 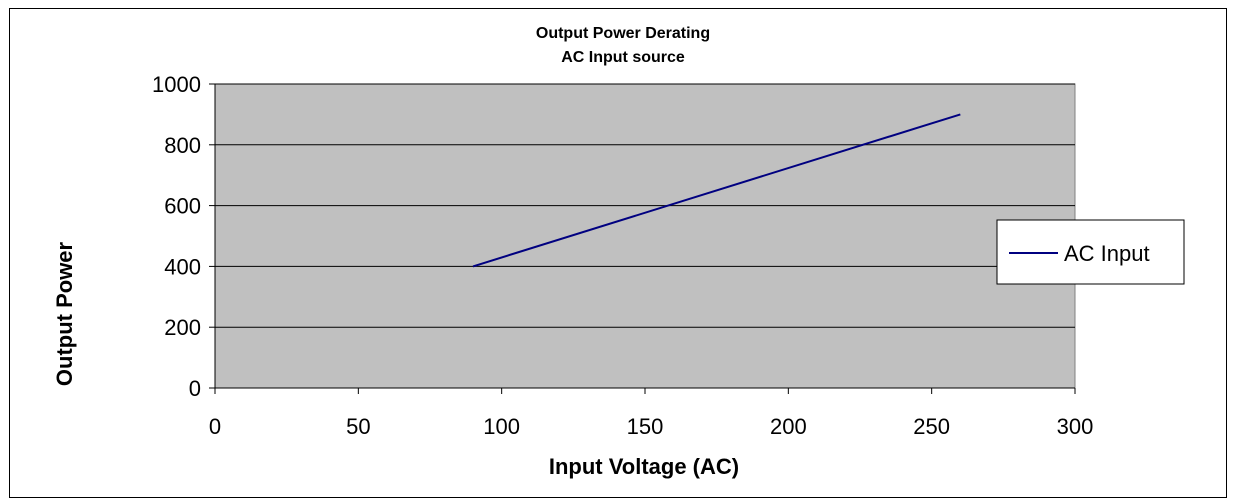 What do you see at coordinates (1075, 426) in the screenshot?
I see `x-tick-label: 300` at bounding box center [1075, 426].